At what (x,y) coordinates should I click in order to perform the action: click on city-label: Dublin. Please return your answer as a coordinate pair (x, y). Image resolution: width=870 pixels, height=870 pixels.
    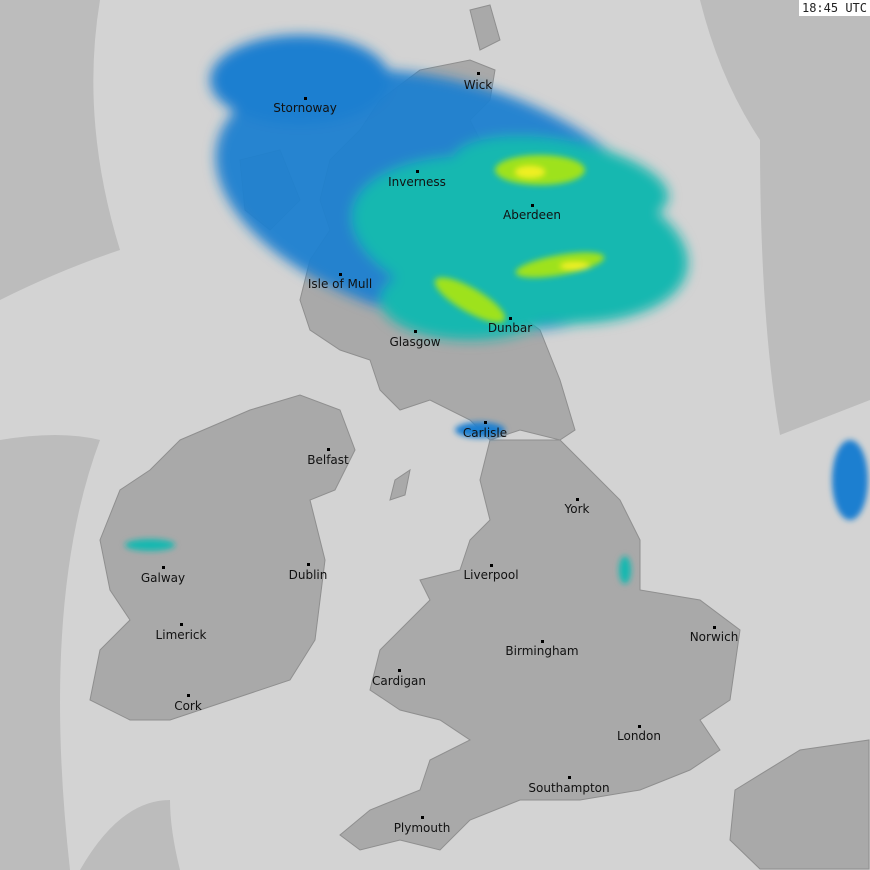
    Looking at the image, I should click on (308, 575).